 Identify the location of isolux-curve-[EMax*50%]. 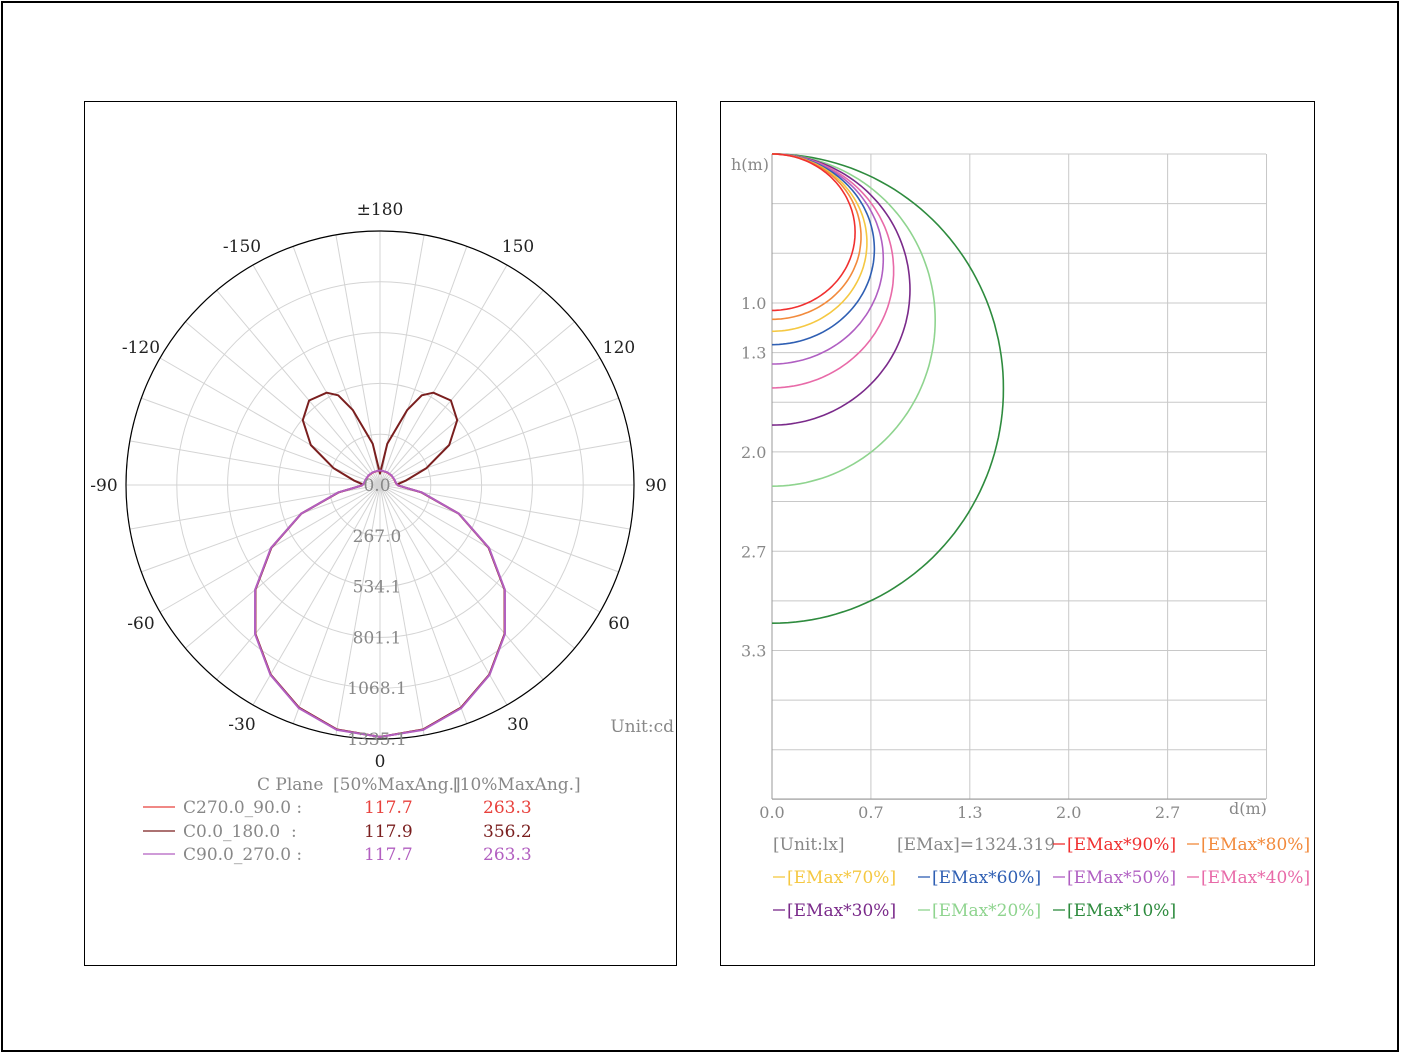
(828, 259).